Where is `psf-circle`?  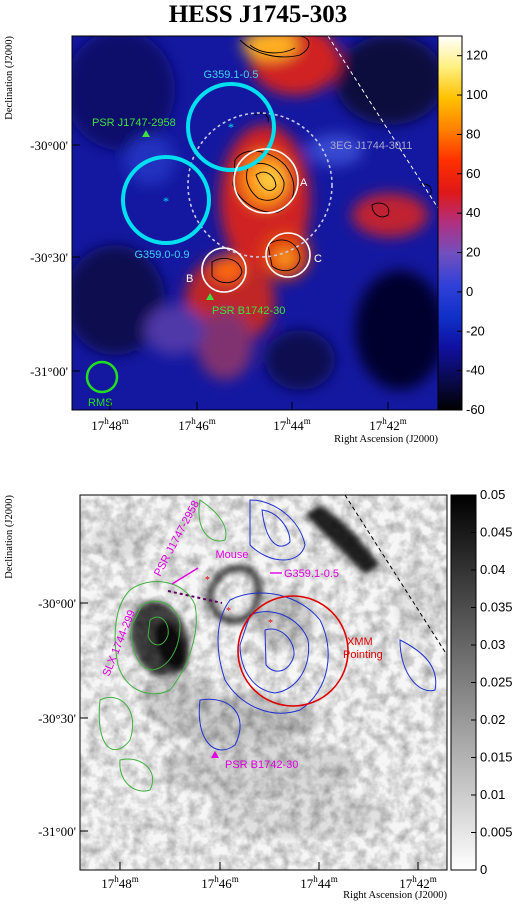
psf-circle is located at coordinates (102, 377).